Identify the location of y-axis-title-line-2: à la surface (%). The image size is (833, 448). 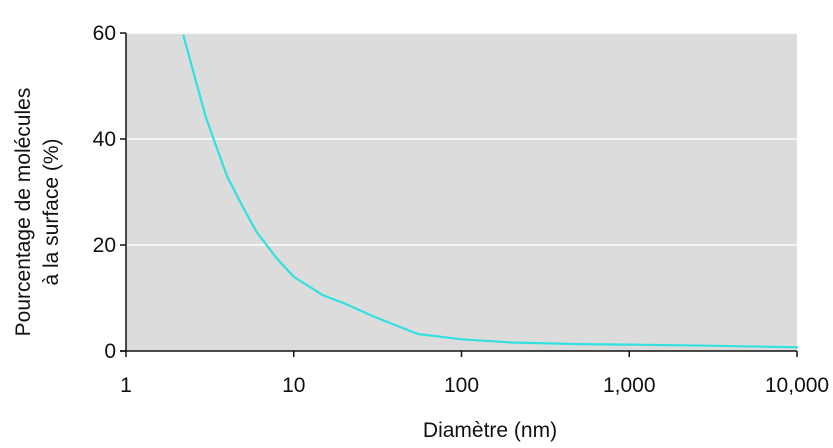
(51, 211).